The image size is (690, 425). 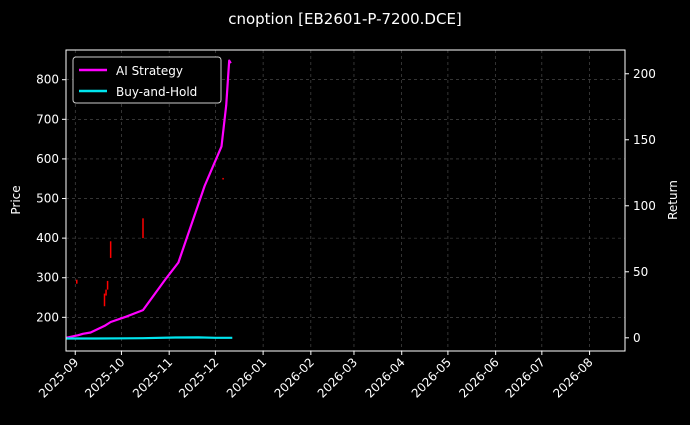 What do you see at coordinates (149, 338) in the screenshot?
I see `series-line-buy-and-hold` at bounding box center [149, 338].